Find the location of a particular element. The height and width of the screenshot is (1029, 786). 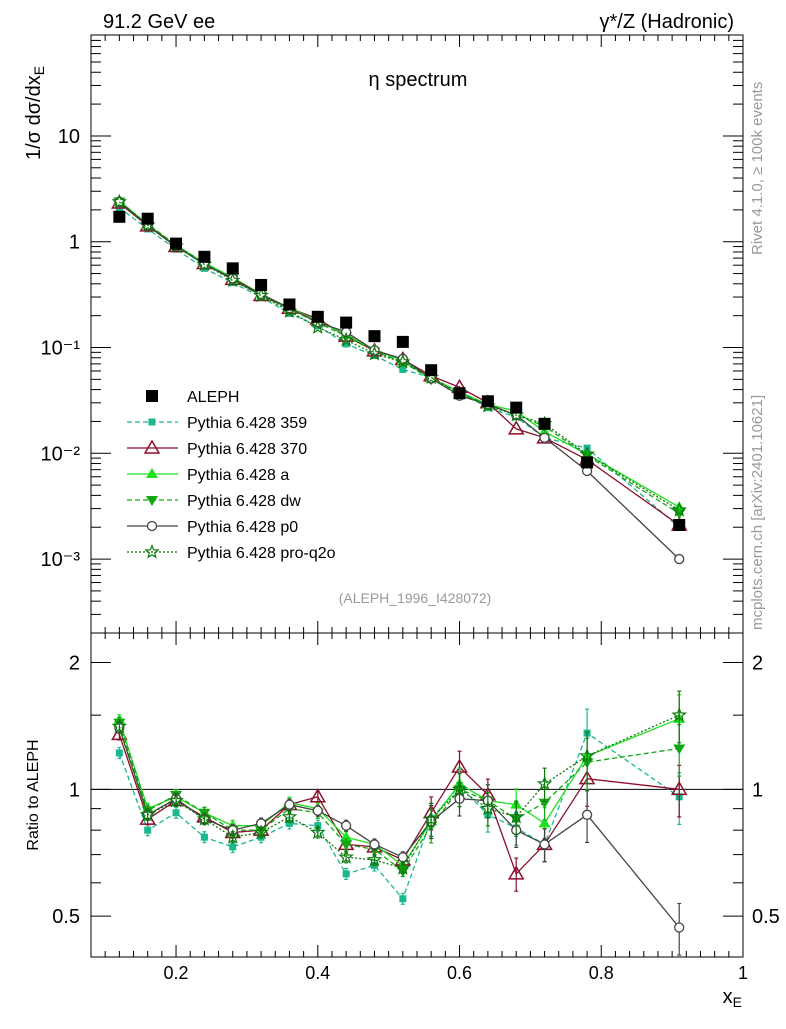

ratio-y-tick-label-right: 2 is located at coordinates (757, 664).